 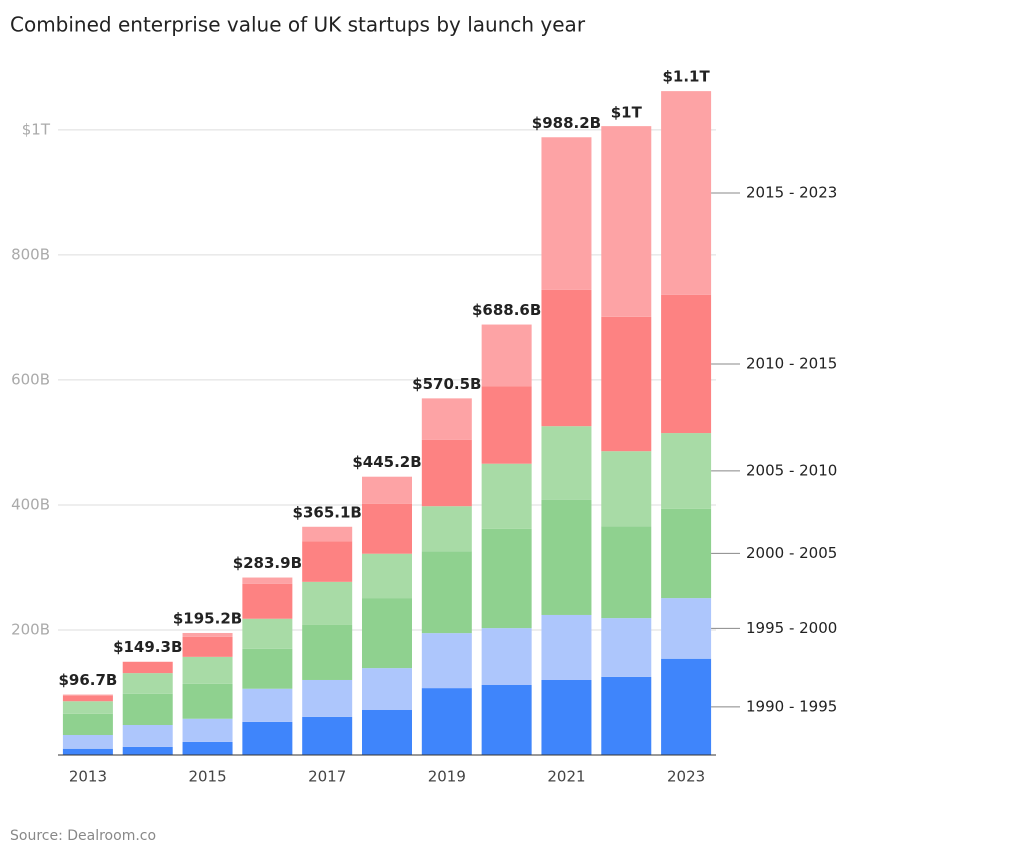 What do you see at coordinates (791, 553) in the screenshot?
I see `legend-label: 2000 - 2005` at bounding box center [791, 553].